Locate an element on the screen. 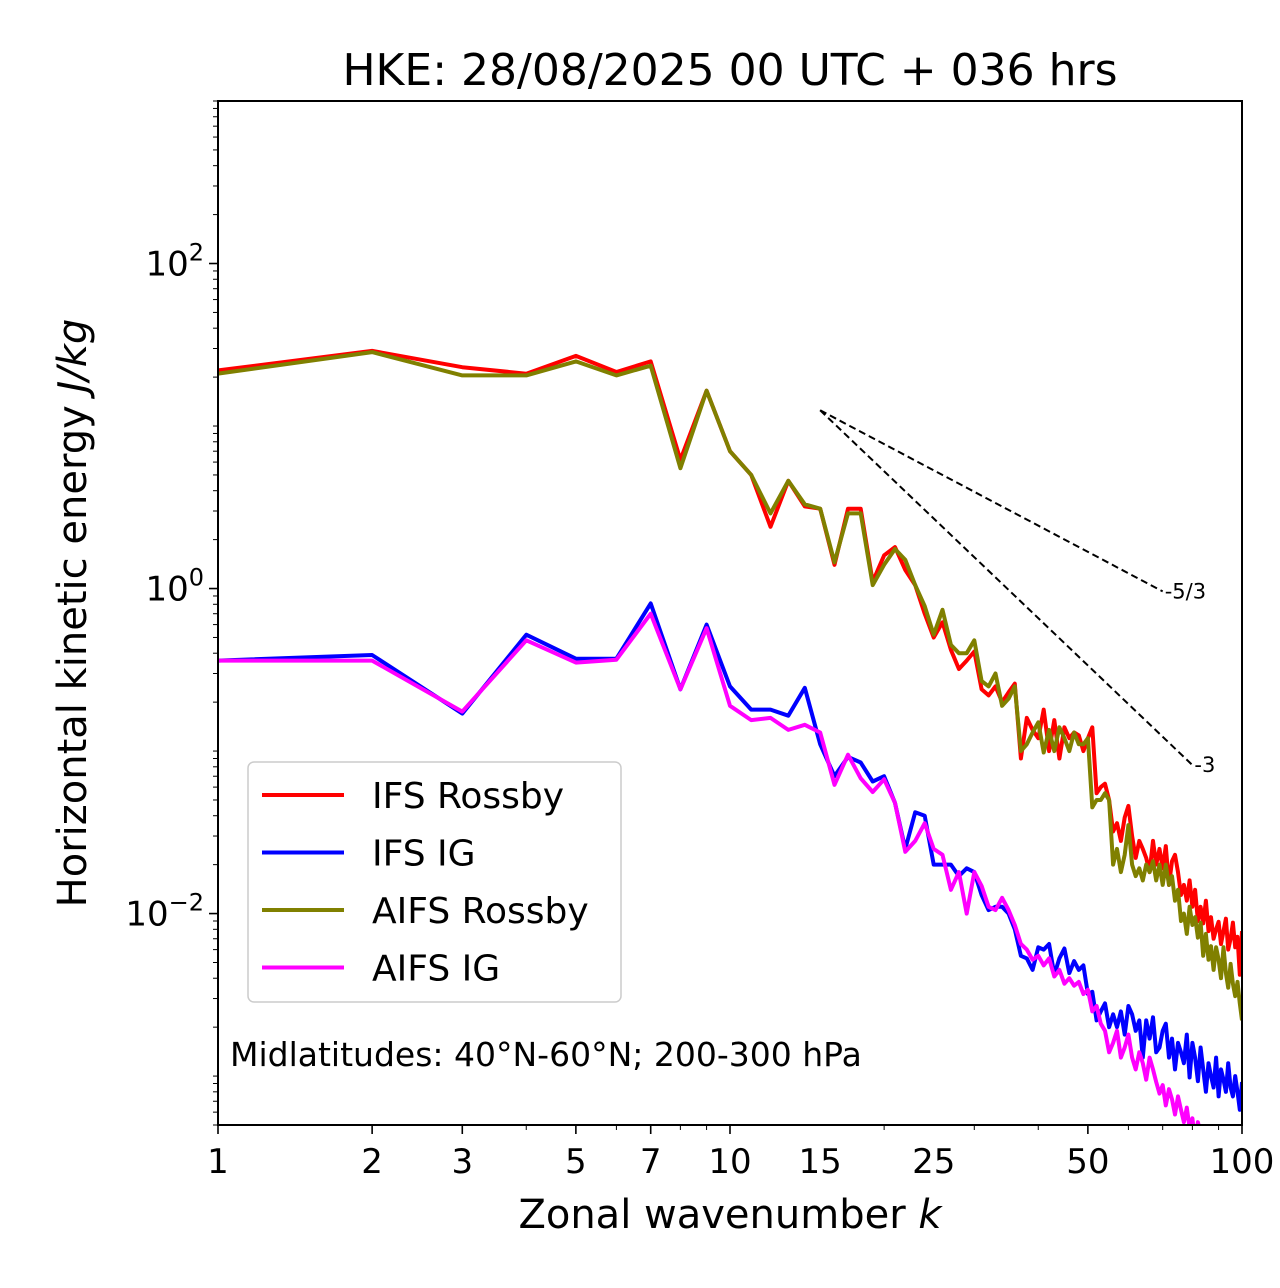  x-tick-label: 15 is located at coordinates (820, 1162).